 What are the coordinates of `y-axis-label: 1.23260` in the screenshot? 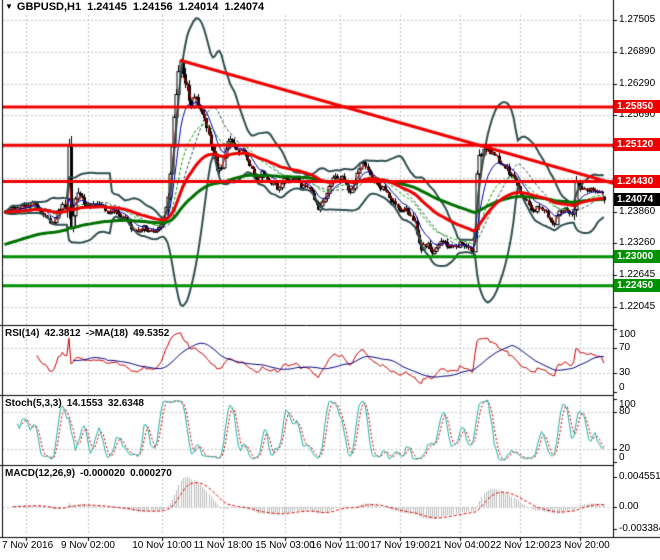 It's located at (637, 243).